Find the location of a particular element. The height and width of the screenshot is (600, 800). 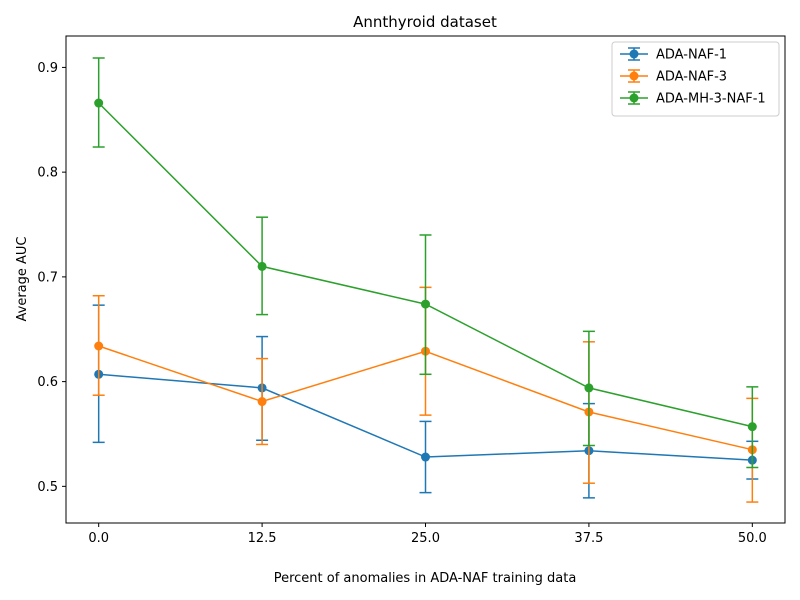

y-axis-label: Average AUC is located at coordinates (22, 278).